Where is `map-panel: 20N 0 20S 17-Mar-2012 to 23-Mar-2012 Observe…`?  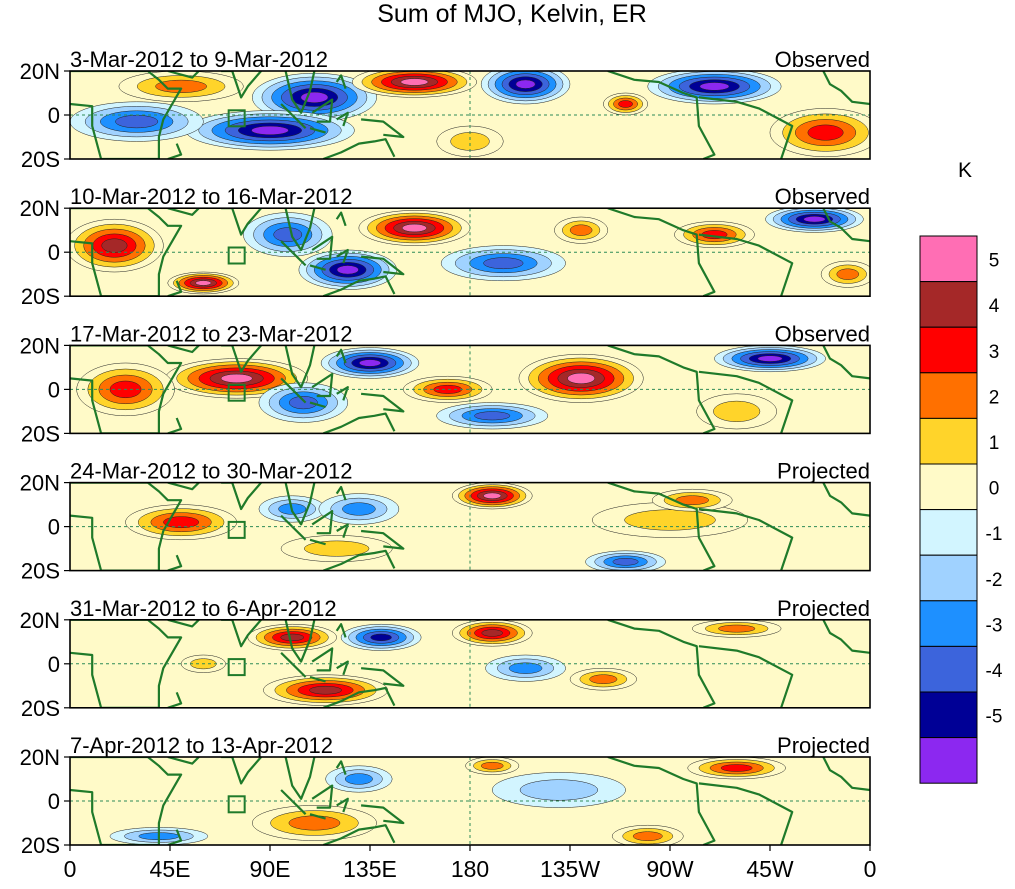
map-panel: 20N 0 20S 17-Mar-2012 to 23-Mar-2012 Observe… is located at coordinates (445, 383).